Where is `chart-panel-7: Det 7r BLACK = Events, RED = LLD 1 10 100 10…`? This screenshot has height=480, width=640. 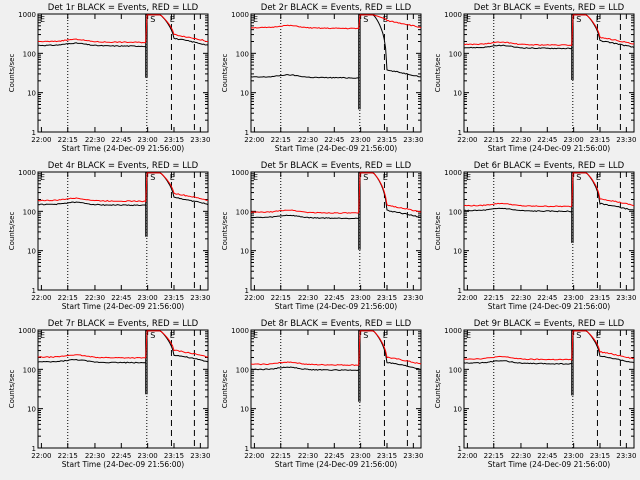
chart-panel-7: Det 7r BLACK = Events, RED = LLD 1 10 100 10… is located at coordinates (109, 394).